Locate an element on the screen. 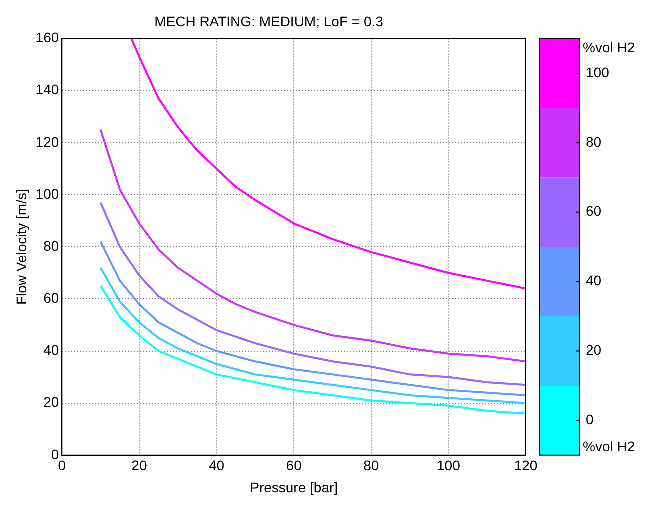  x-tick-label: 60 is located at coordinates (294, 466).